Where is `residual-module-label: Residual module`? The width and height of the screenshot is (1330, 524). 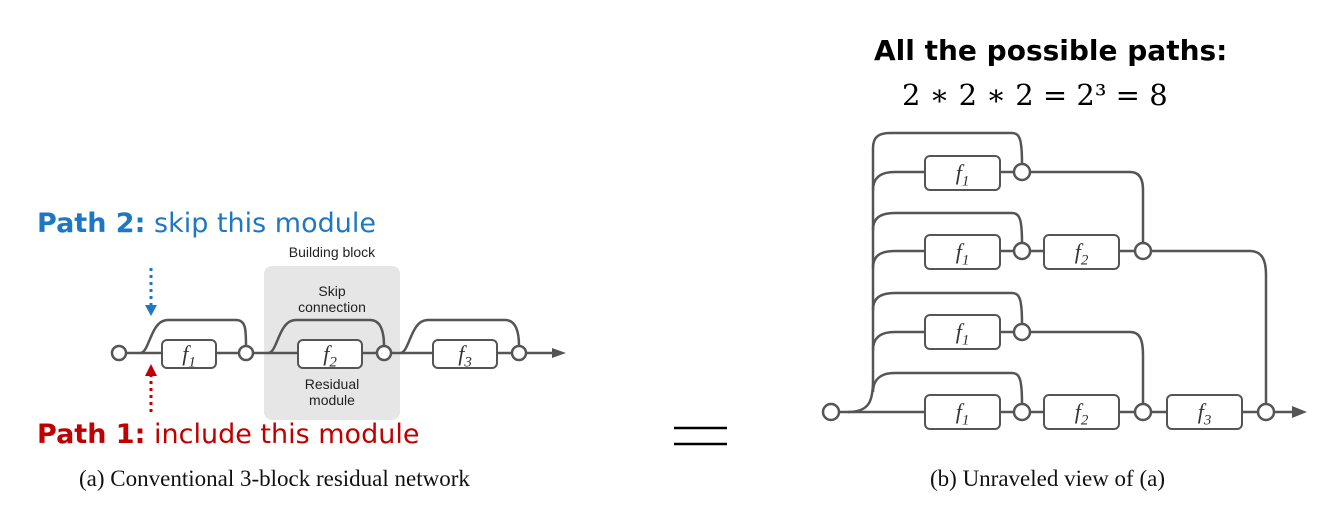 residual-module-label: Residual module is located at coordinates (332, 392).